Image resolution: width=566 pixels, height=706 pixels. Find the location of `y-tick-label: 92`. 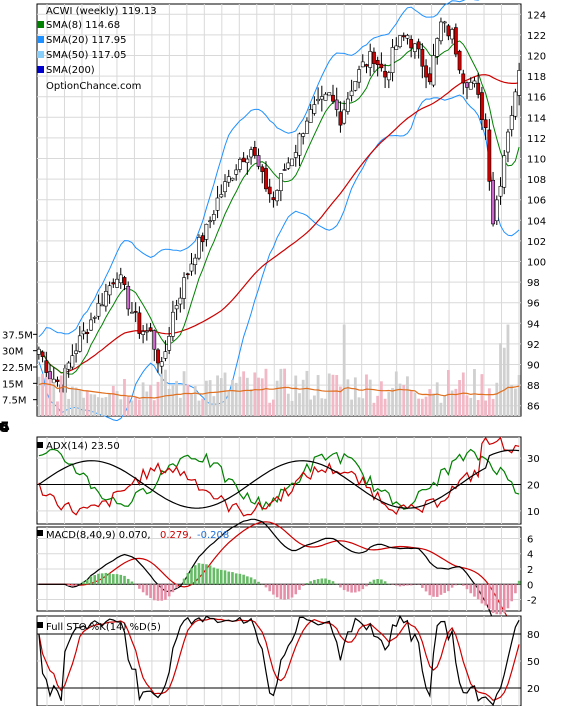

y-tick-label: 92 is located at coordinates (533, 345).